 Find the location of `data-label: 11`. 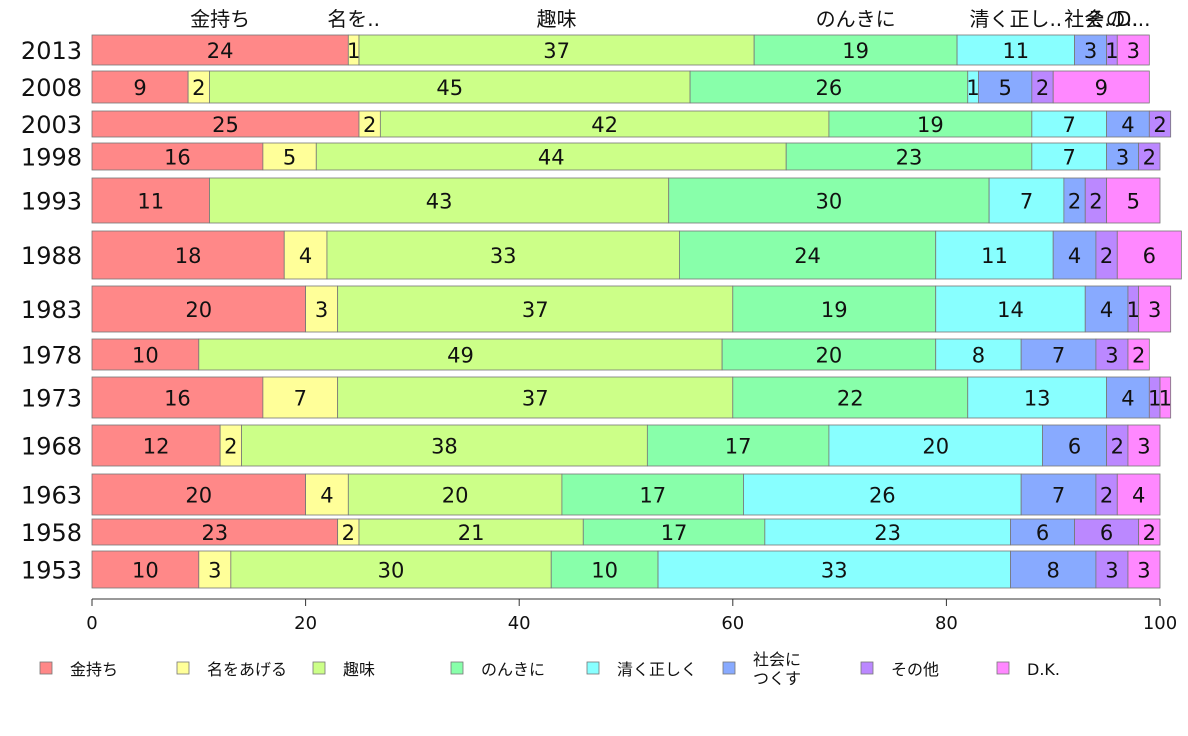

data-label: 11 is located at coordinates (994, 256).